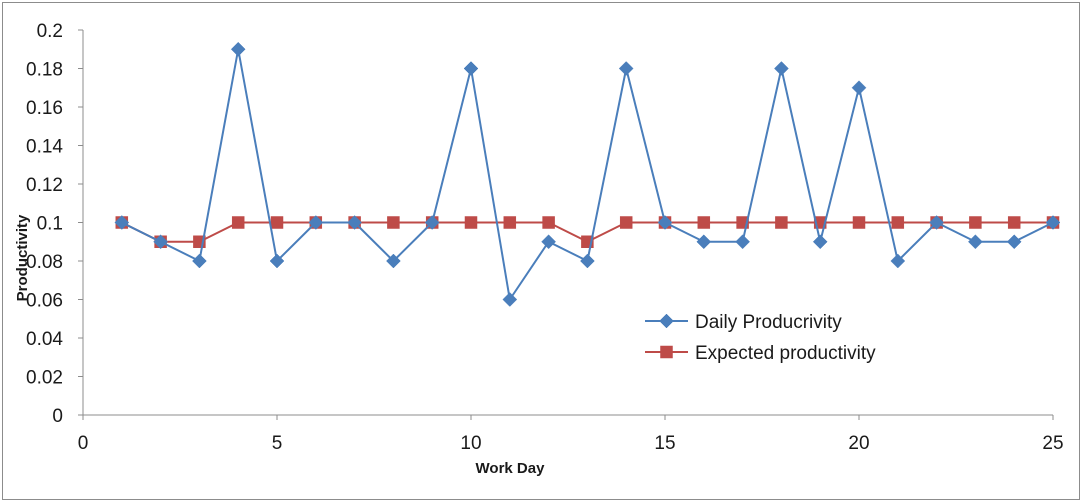  I want to click on y-tick-label: 0.18, so click(44, 70).